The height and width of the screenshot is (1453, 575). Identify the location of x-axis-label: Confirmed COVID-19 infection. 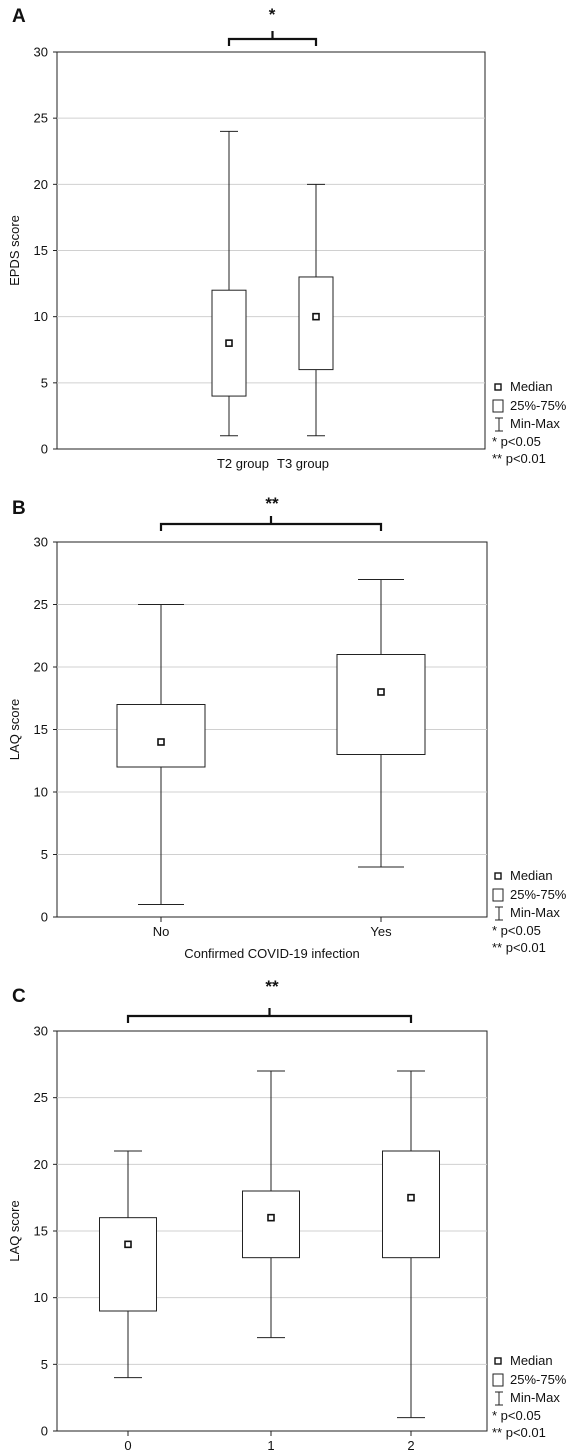
(272, 953).